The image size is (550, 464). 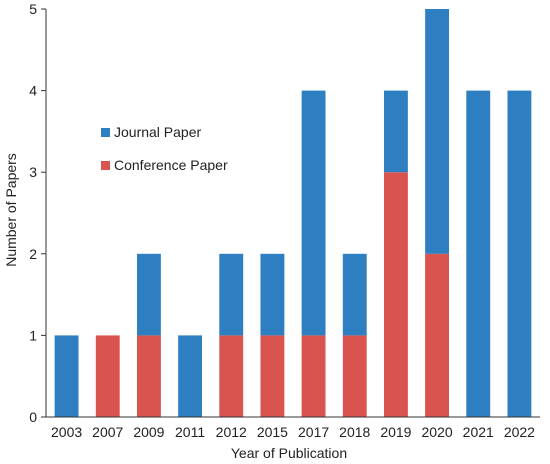 I want to click on bar-journal-2003, so click(x=66, y=376).